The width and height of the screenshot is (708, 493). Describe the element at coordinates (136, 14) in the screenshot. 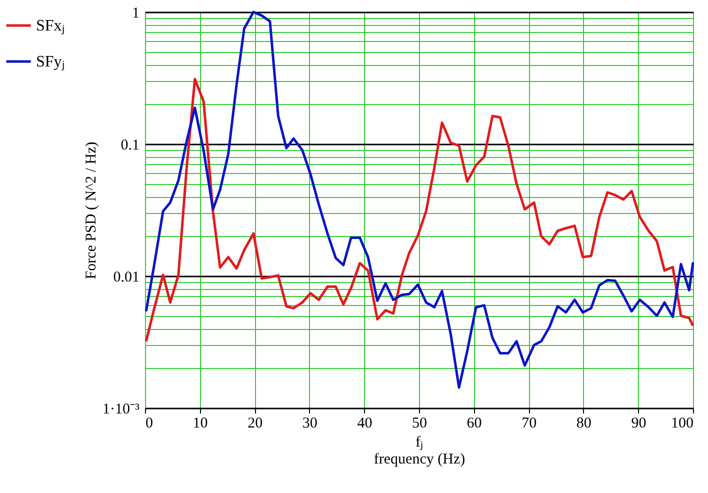

I see `y-tick-label: 1` at that location.